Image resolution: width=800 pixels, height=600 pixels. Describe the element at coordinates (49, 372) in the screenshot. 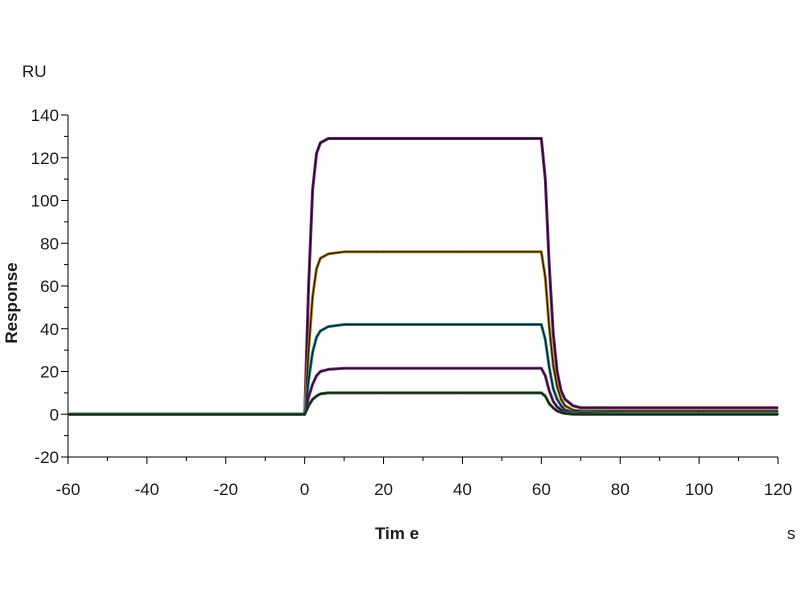

I see `y-tick-label: 20` at that location.